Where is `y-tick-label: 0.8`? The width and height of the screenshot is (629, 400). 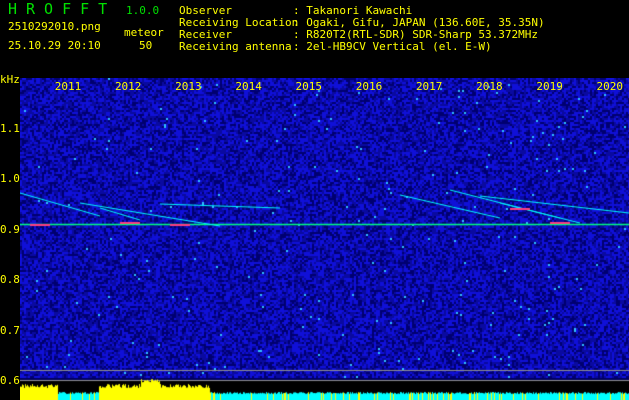
y-tick-label: 0.8 is located at coordinates (10, 279).